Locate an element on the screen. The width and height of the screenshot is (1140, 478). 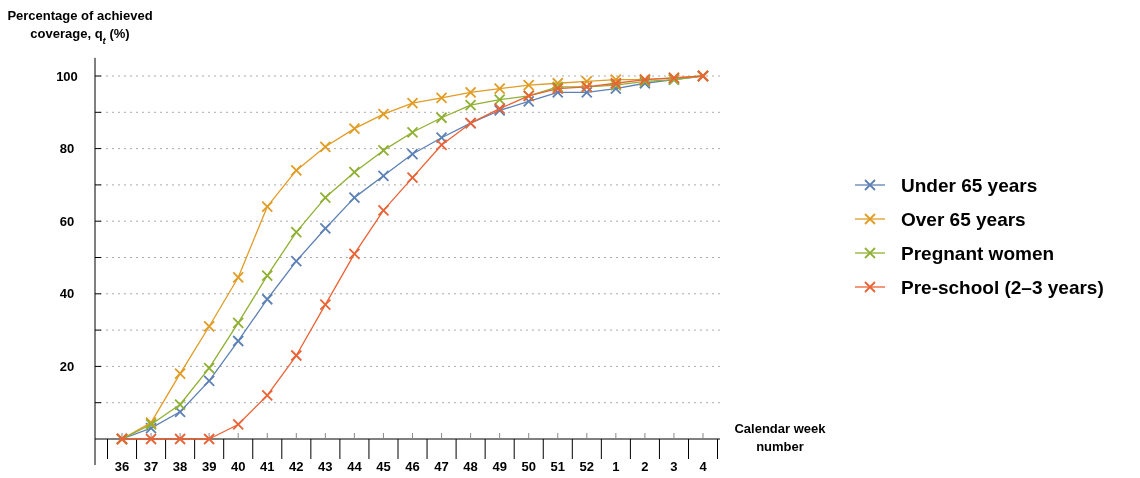
y-tick-label: 100 is located at coordinates (67, 76).